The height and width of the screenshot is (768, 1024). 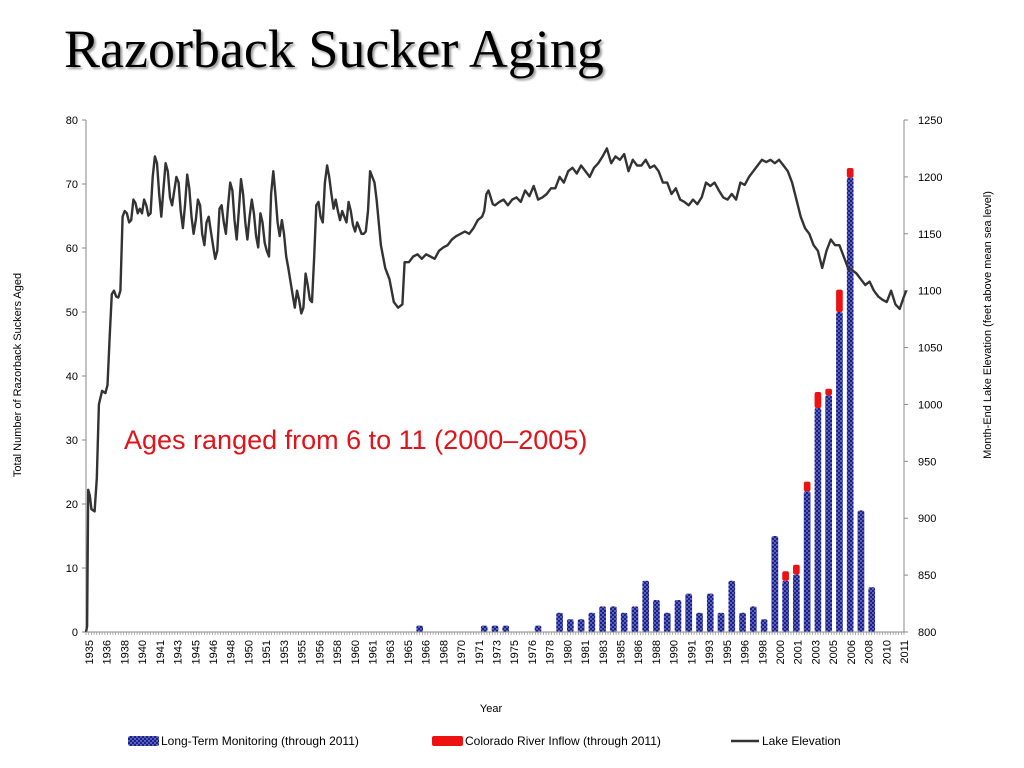 I want to click on x-tick-label: 1985, so click(x=622, y=652).